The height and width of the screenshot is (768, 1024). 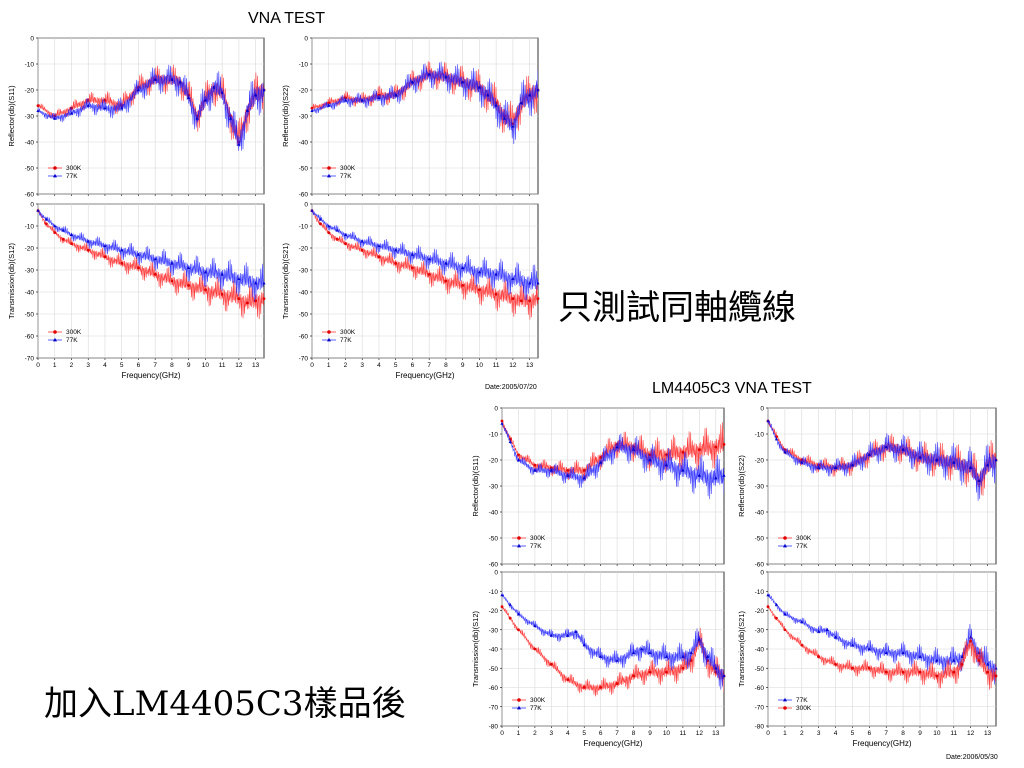 I want to click on date-left: Date:2005/07/20, so click(x=511, y=387).